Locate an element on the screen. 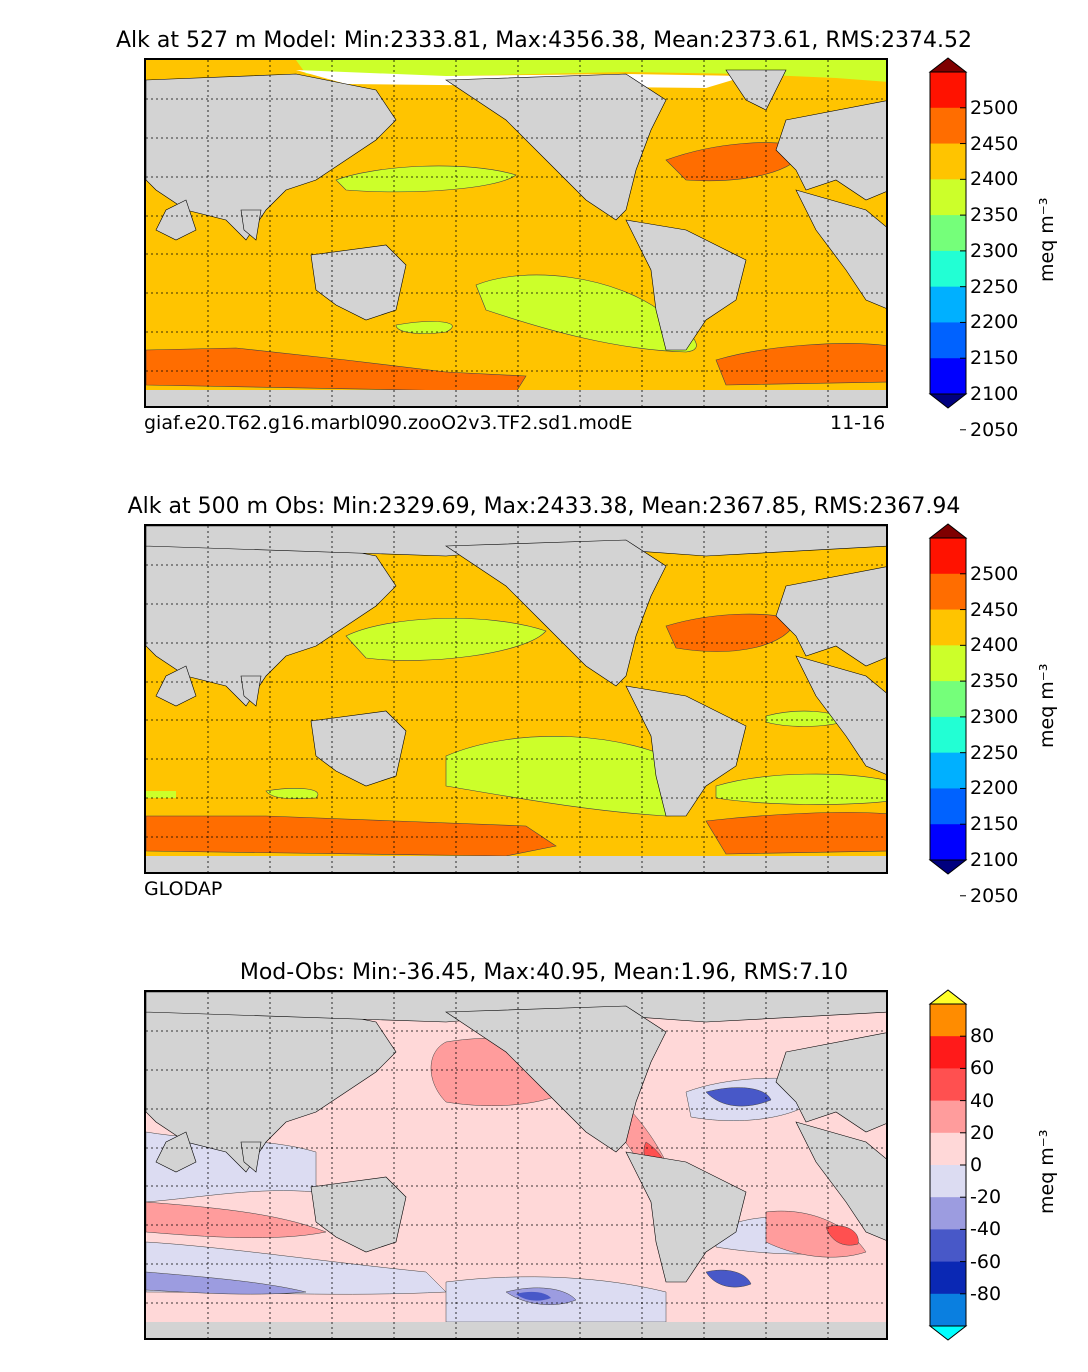 The height and width of the screenshot is (1372, 1088). panel2-units: meq m⁻³ is located at coordinates (1047, 705).